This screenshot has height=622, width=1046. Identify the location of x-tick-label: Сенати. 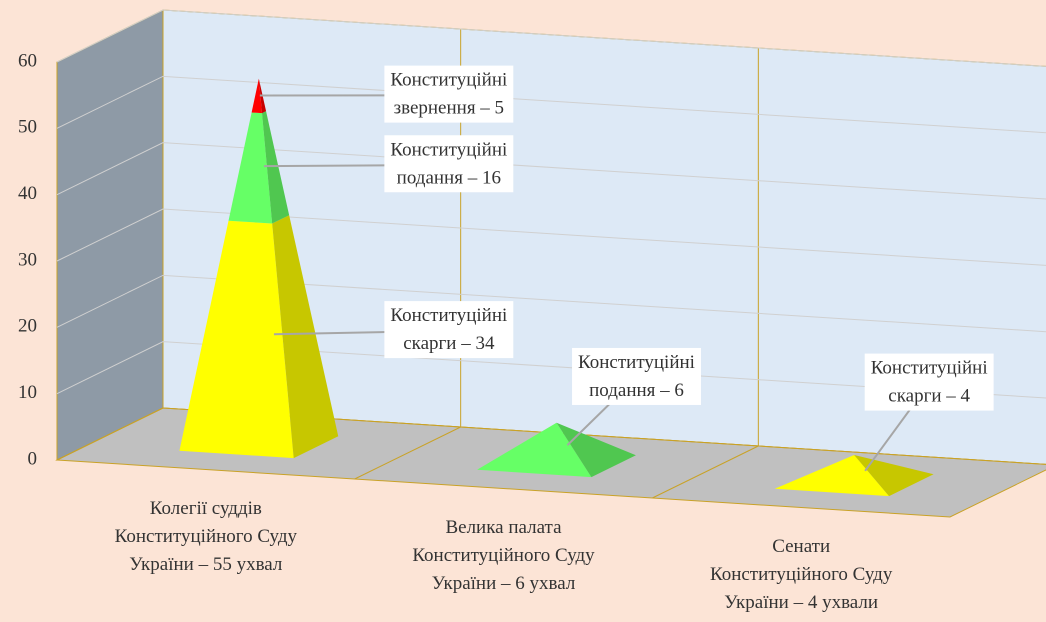
(801, 546).